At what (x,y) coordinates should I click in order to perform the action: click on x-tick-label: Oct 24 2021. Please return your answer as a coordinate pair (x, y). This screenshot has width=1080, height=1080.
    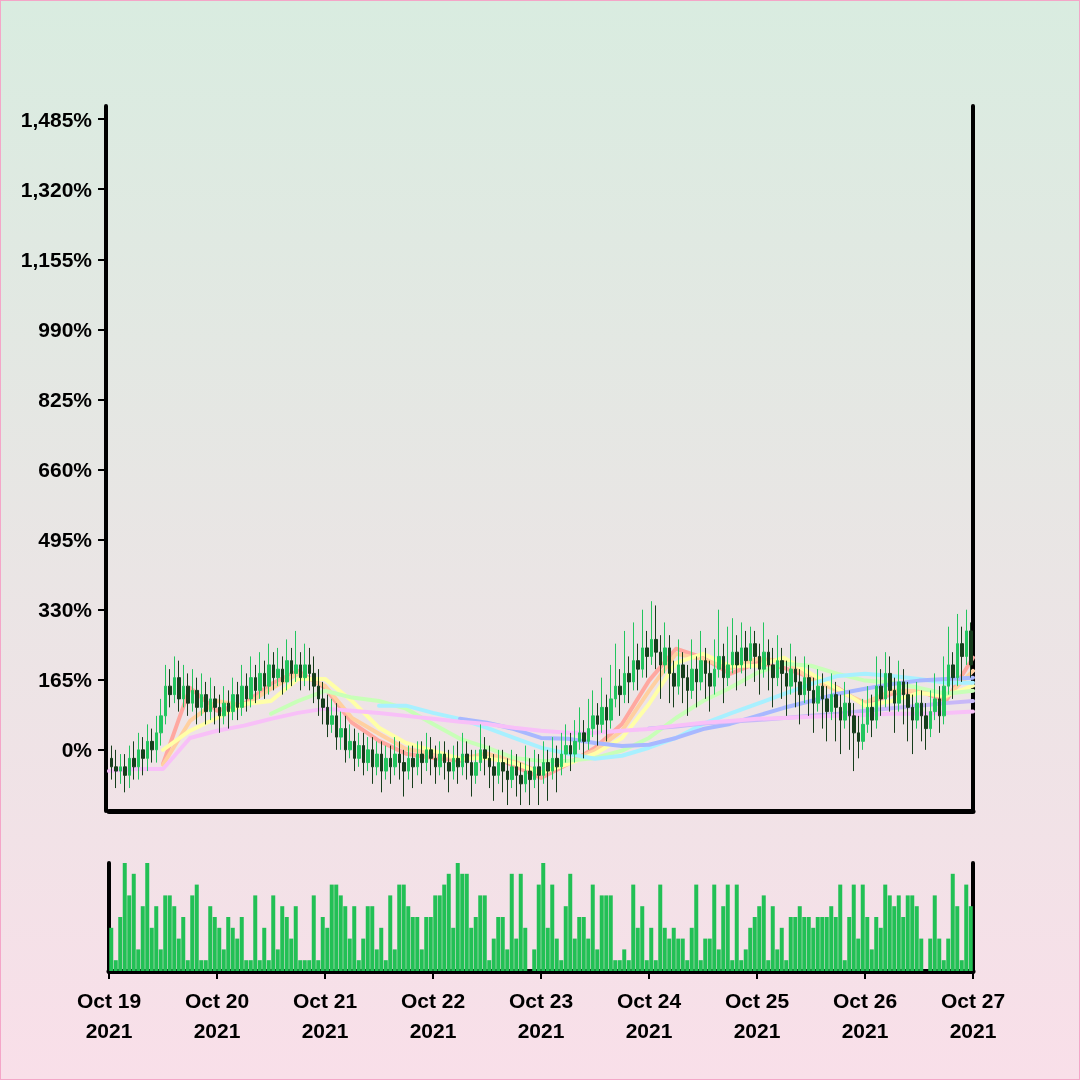
    Looking at the image, I should click on (649, 1015).